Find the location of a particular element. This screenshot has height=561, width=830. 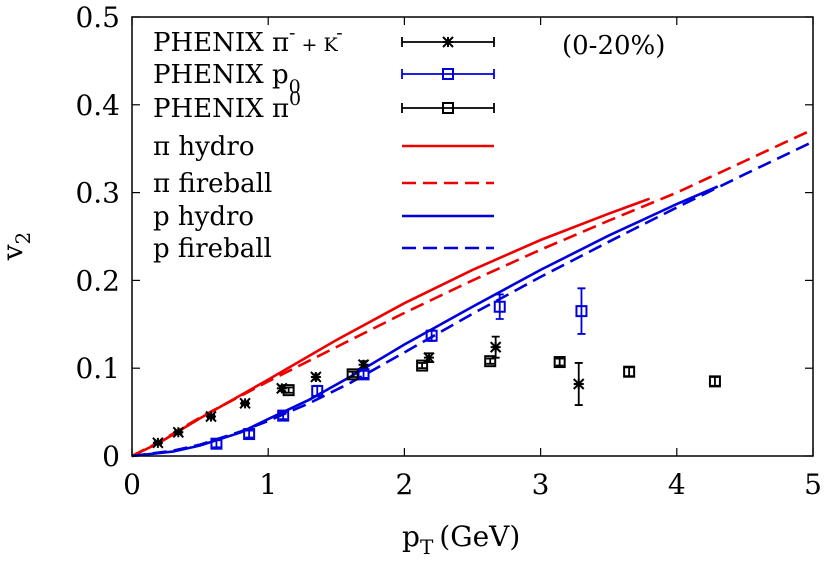

y-tick-label: 0.3 is located at coordinates (97, 193).